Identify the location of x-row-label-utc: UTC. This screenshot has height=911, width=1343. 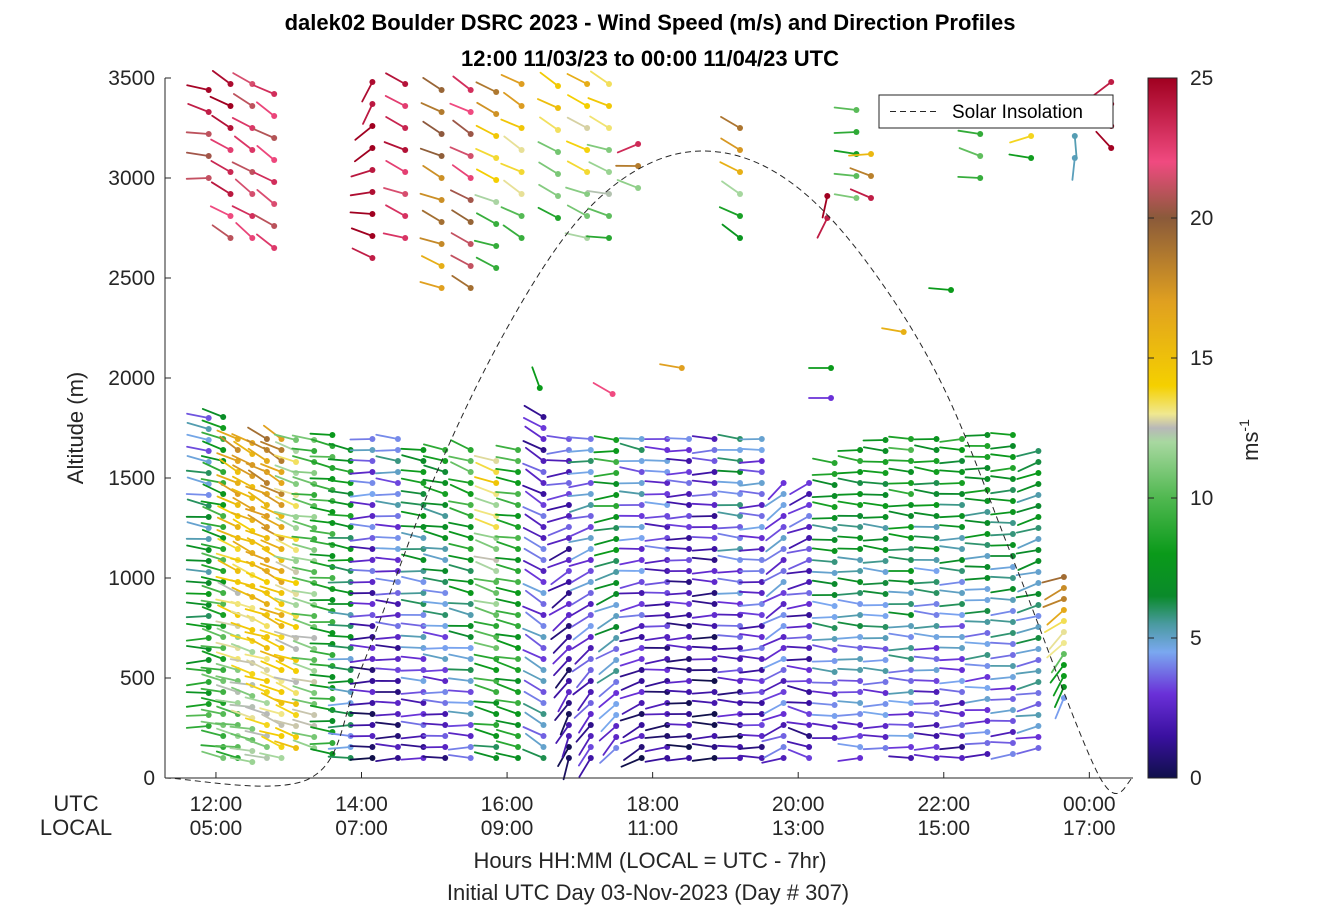
(75, 803).